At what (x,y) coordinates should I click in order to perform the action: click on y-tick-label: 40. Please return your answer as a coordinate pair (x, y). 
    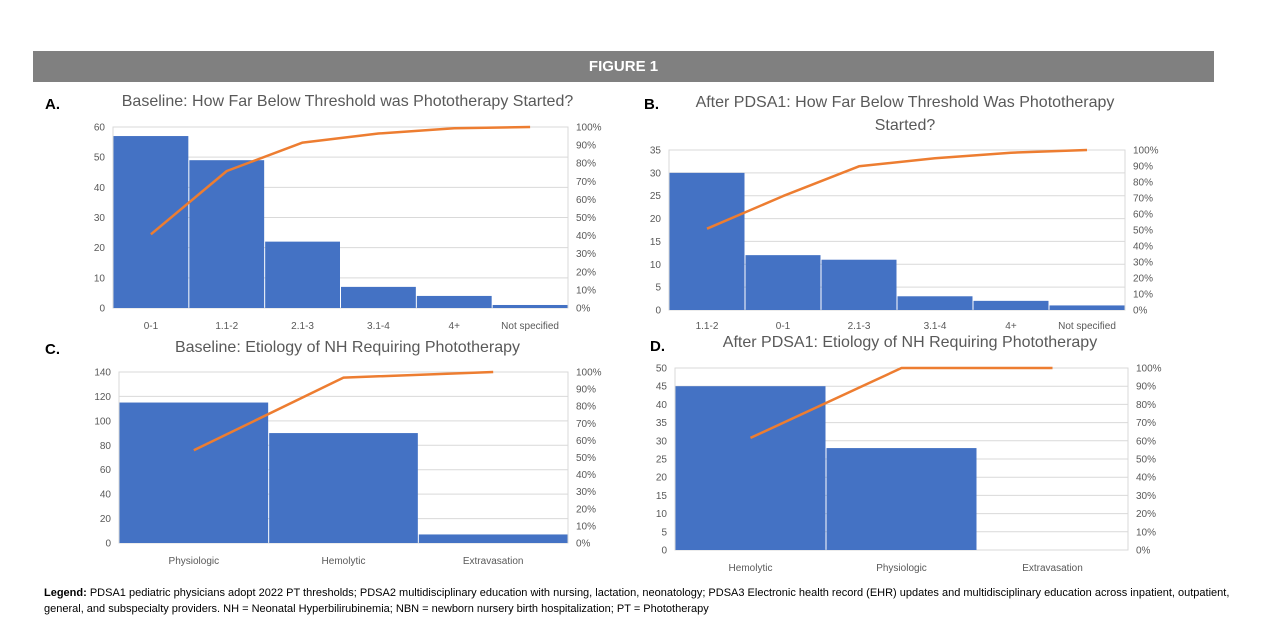
    Looking at the image, I should click on (106, 495).